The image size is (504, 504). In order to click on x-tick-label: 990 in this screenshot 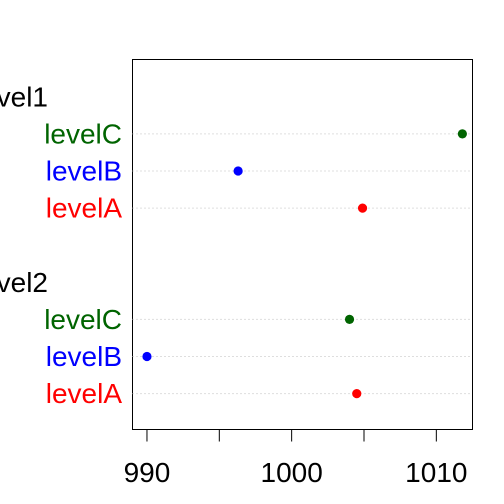, I will do `click(147, 472)`.